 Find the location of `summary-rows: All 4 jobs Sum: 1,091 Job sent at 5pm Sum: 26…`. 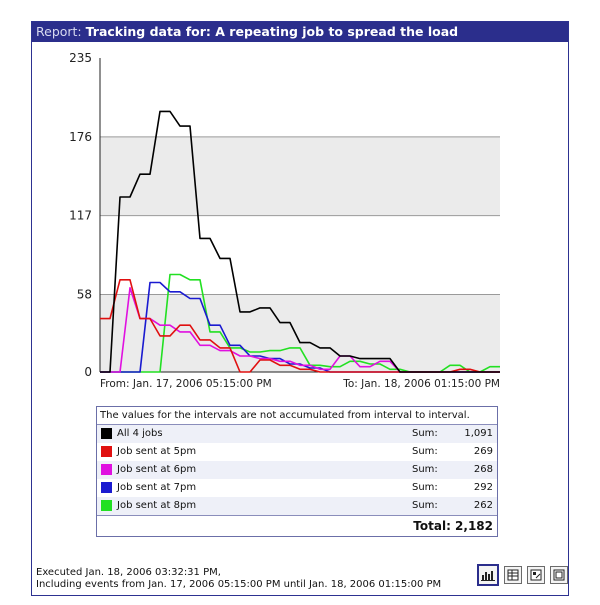

summary-rows: All 4 jobs Sum: 1,091 Job sent at 5pm Sum: 26… is located at coordinates (297, 470).